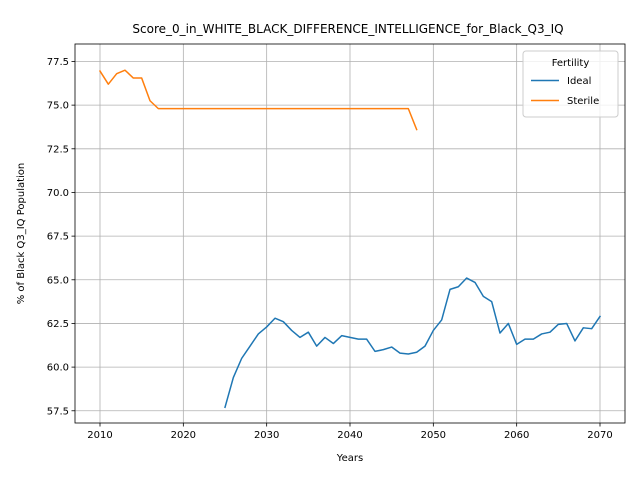 Image resolution: width=640 pixels, height=480 pixels. What do you see at coordinates (433, 435) in the screenshot?
I see `x-tick-label: 2050` at bounding box center [433, 435].